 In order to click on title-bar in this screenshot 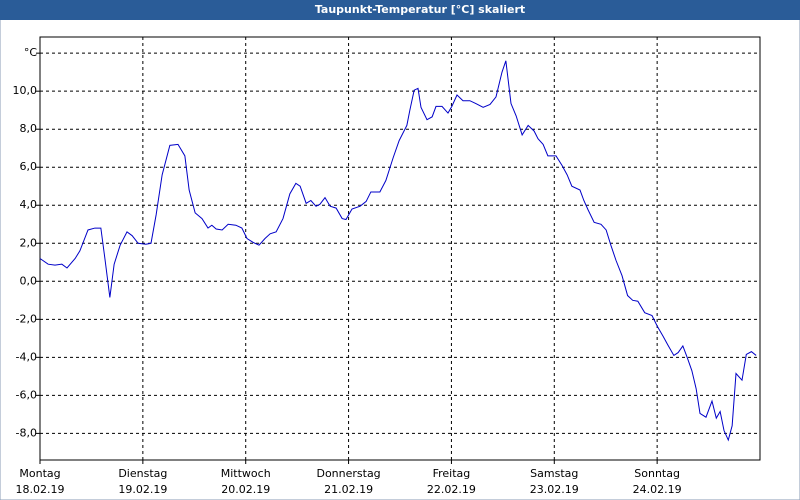, I will do `click(400, 10)`.